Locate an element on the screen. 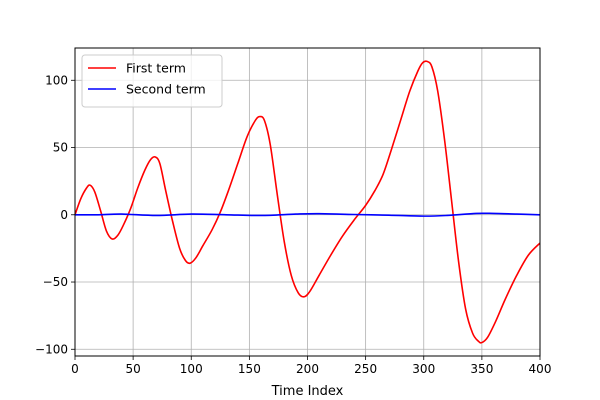 This screenshot has width=600, height=400. x-axis-label: Time Index is located at coordinates (307, 391).